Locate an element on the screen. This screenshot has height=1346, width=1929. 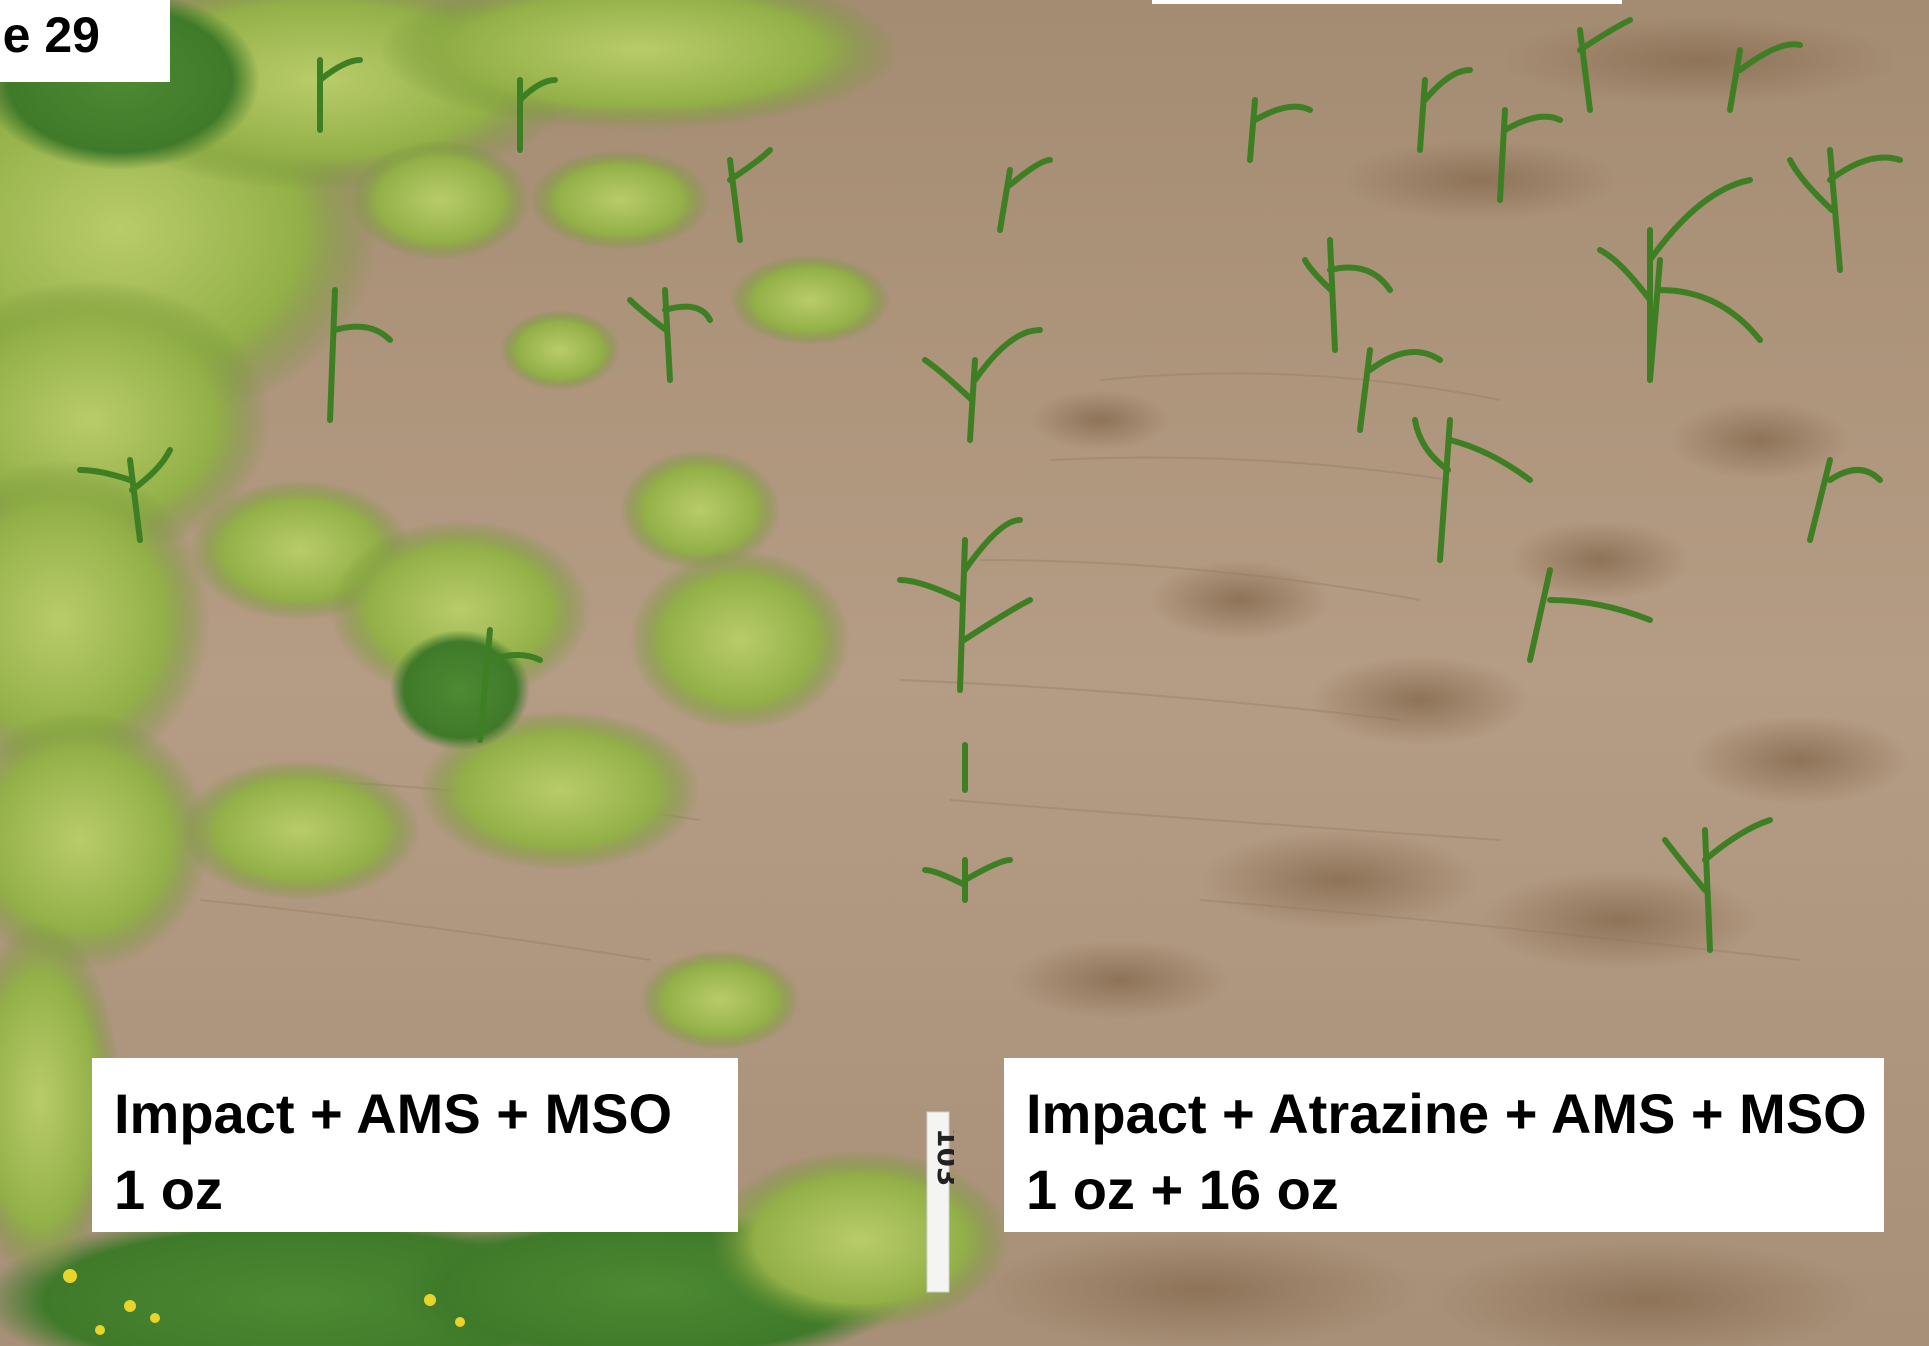
plot-marker-number: 103 is located at coordinates (942, 1157).